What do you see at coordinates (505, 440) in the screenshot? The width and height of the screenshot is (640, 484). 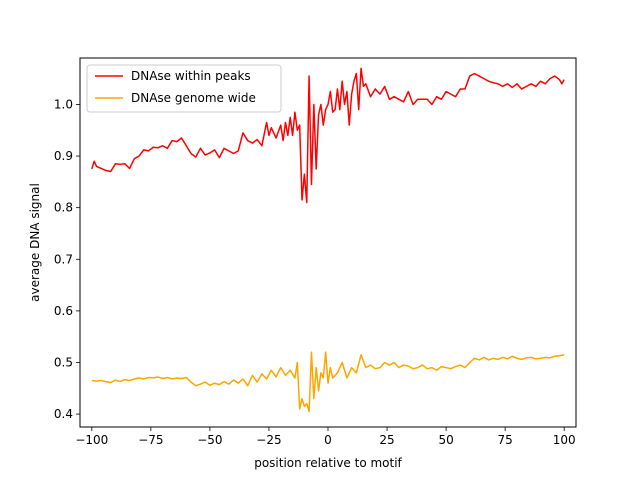 I see `x-tick-label: 75` at bounding box center [505, 440].